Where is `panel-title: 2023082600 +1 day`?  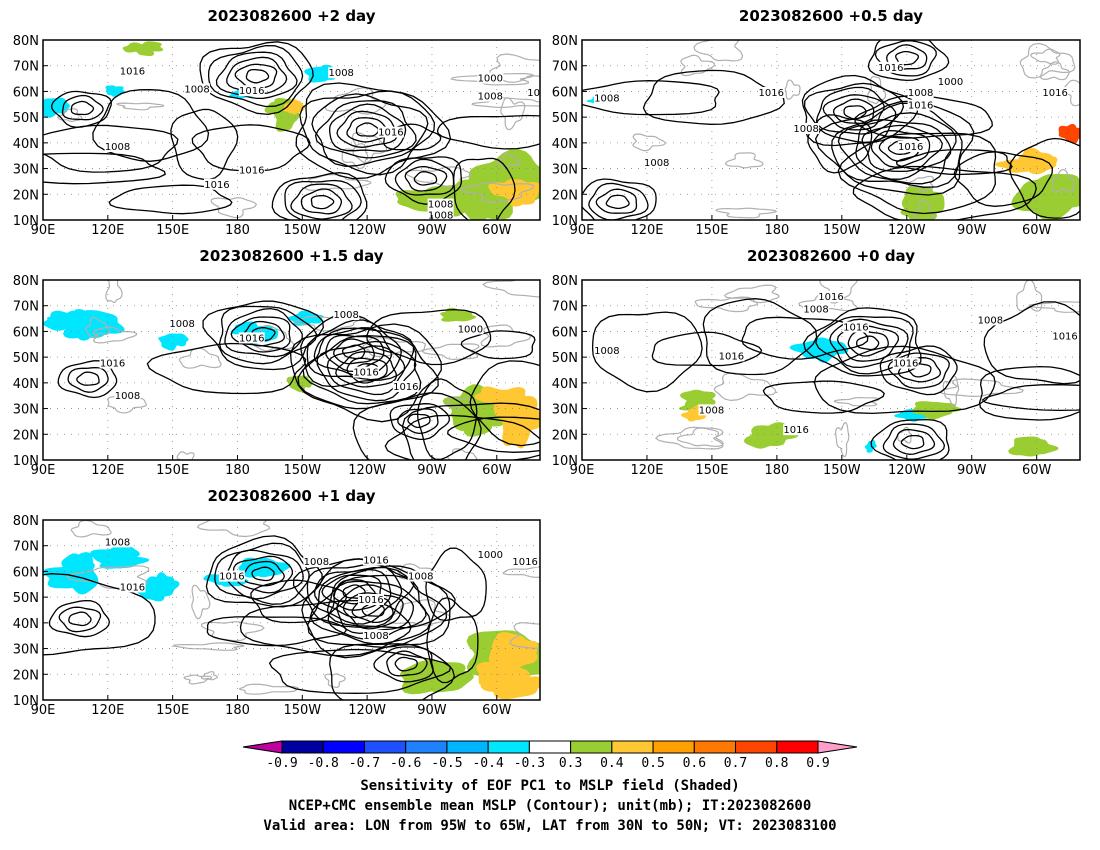 panel-title: 2023082600 +1 day is located at coordinates (292, 496).